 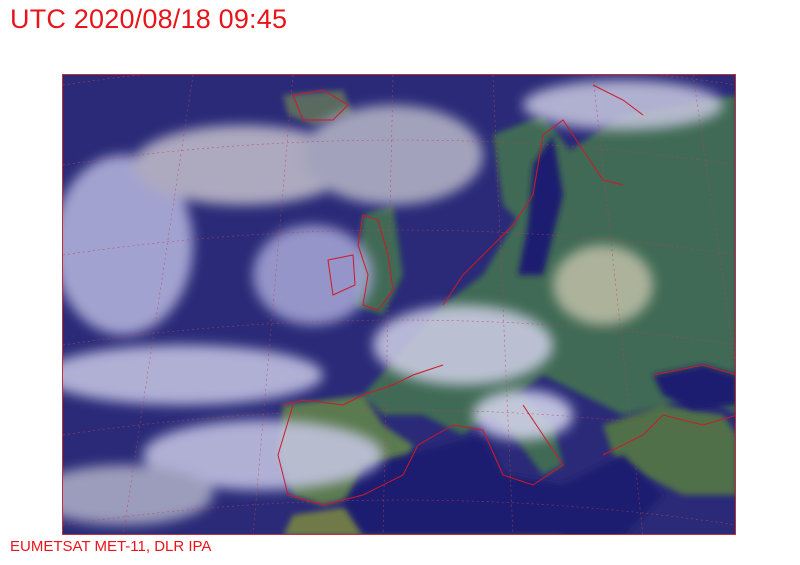 What do you see at coordinates (149, 19) in the screenshot?
I see `timestamp-title: UTC 2020/08/18 09:45` at bounding box center [149, 19].